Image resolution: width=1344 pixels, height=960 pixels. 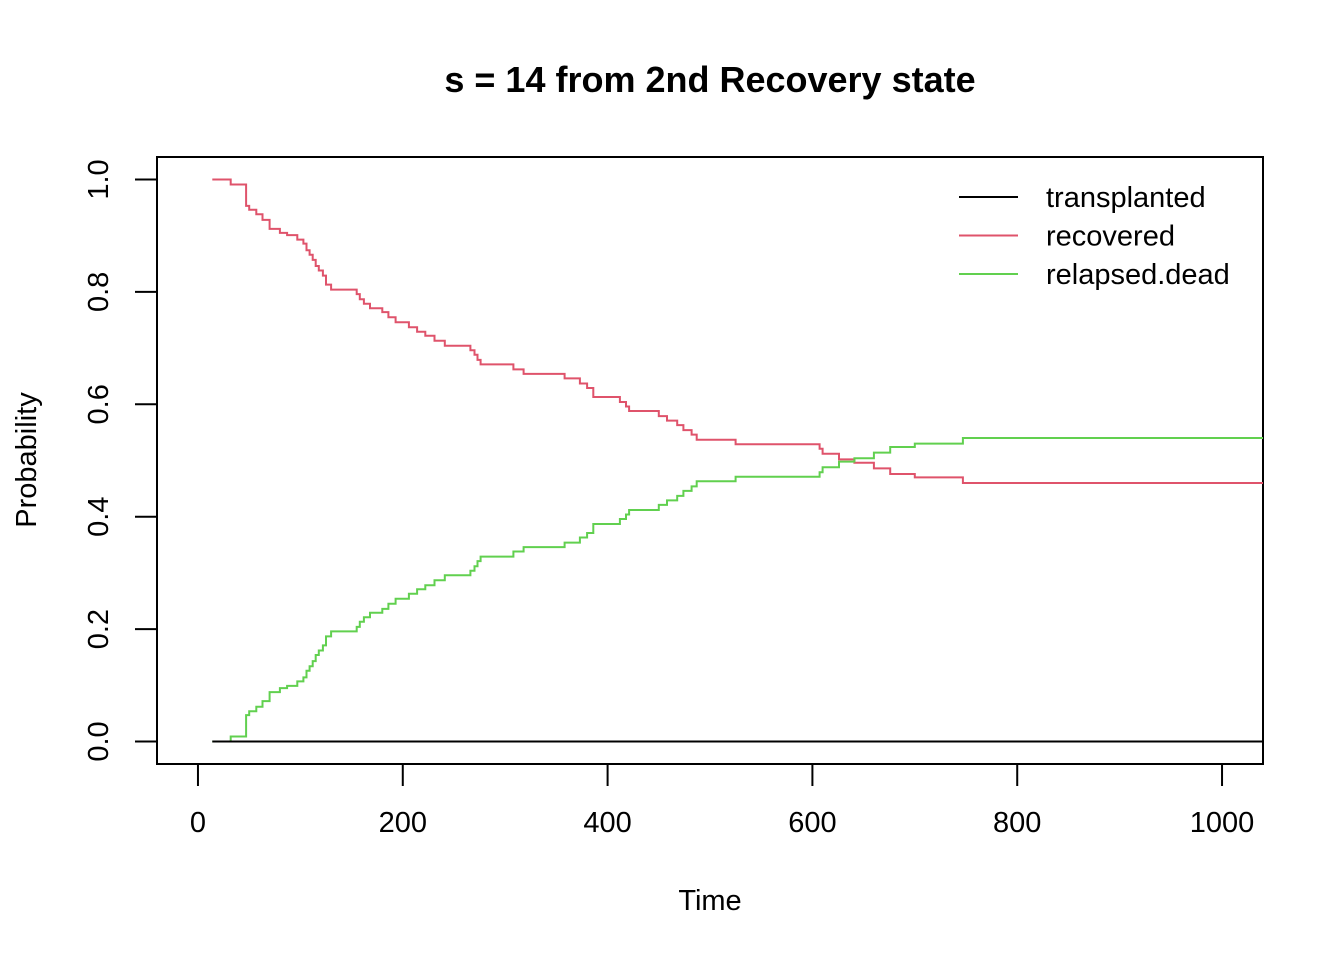 I want to click on legend-label-relapsed-dead: relapsed.dead, so click(x=1138, y=275).